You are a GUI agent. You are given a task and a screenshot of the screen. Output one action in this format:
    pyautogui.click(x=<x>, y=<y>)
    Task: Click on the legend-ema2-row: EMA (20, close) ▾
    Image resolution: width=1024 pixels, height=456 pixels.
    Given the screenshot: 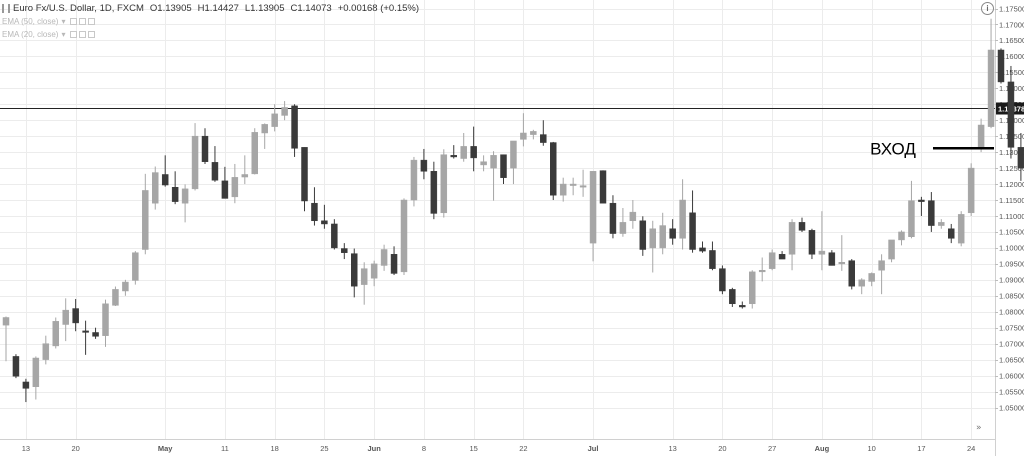 What is the action you would take?
    pyautogui.click(x=213, y=34)
    